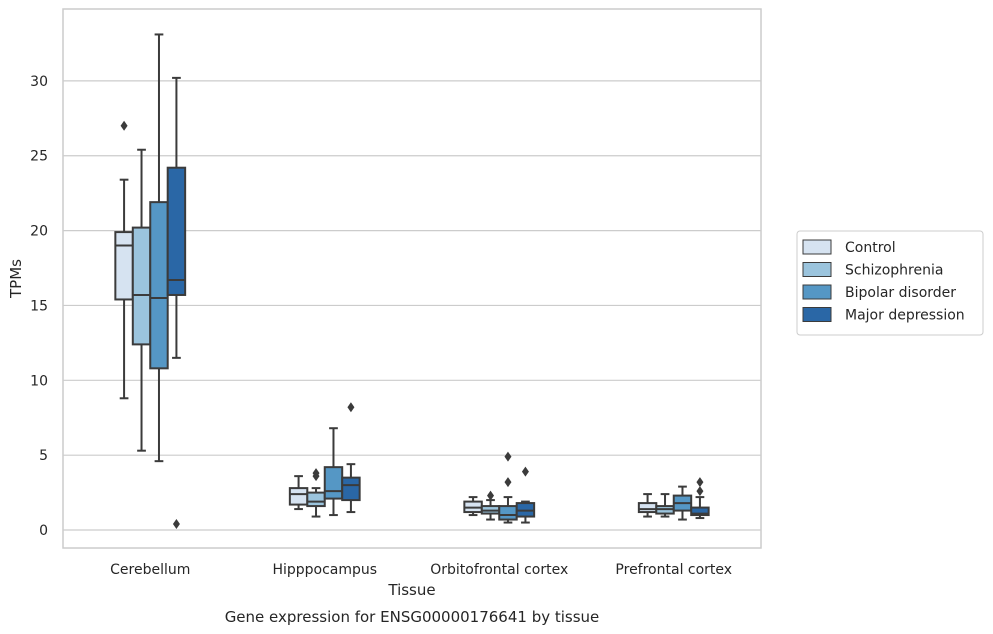 This screenshot has height=634, width=993. What do you see at coordinates (43, 456) in the screenshot?
I see `y-tick-label: 5` at bounding box center [43, 456].